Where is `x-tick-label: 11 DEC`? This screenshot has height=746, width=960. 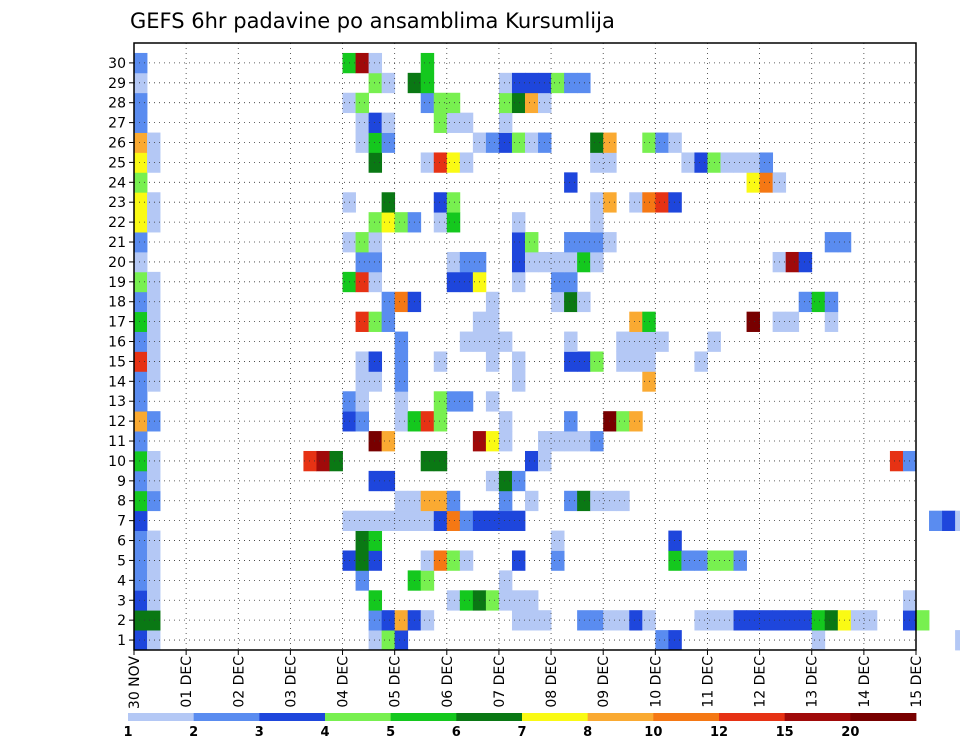 x-tick-label: 11 DEC is located at coordinates (708, 682).